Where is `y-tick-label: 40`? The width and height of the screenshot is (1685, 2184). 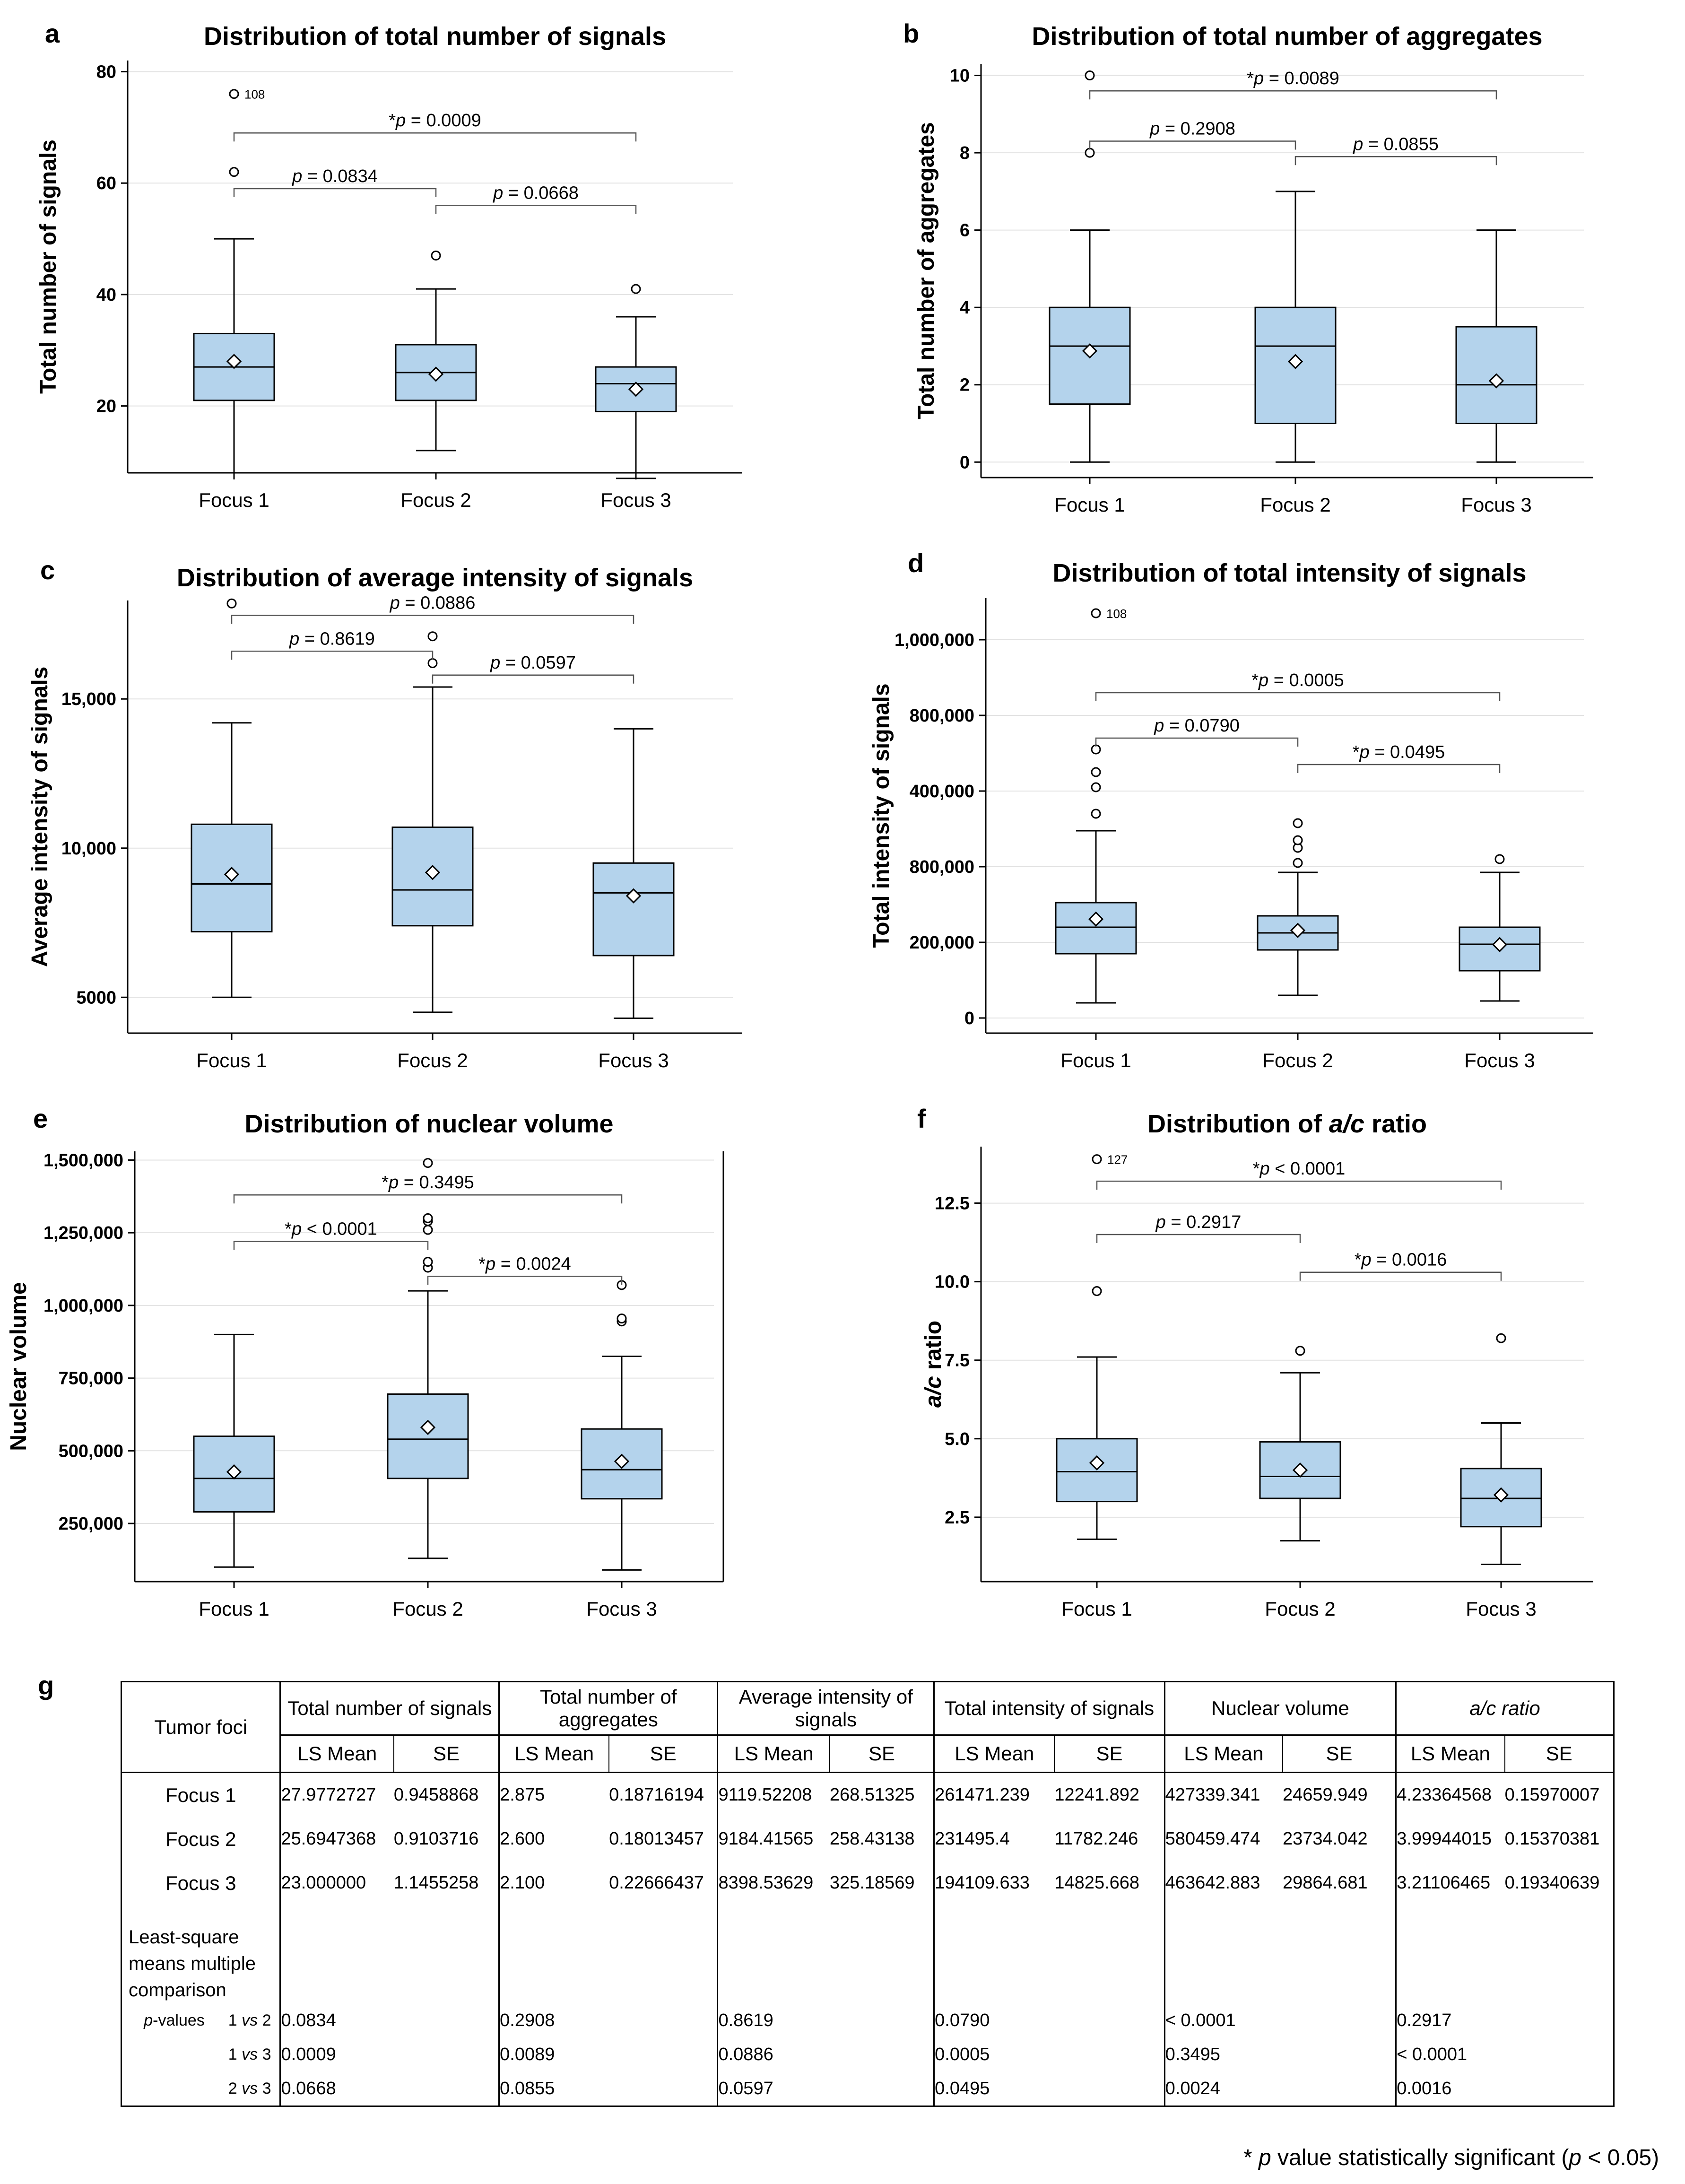
y-tick-label: 40 is located at coordinates (106, 295).